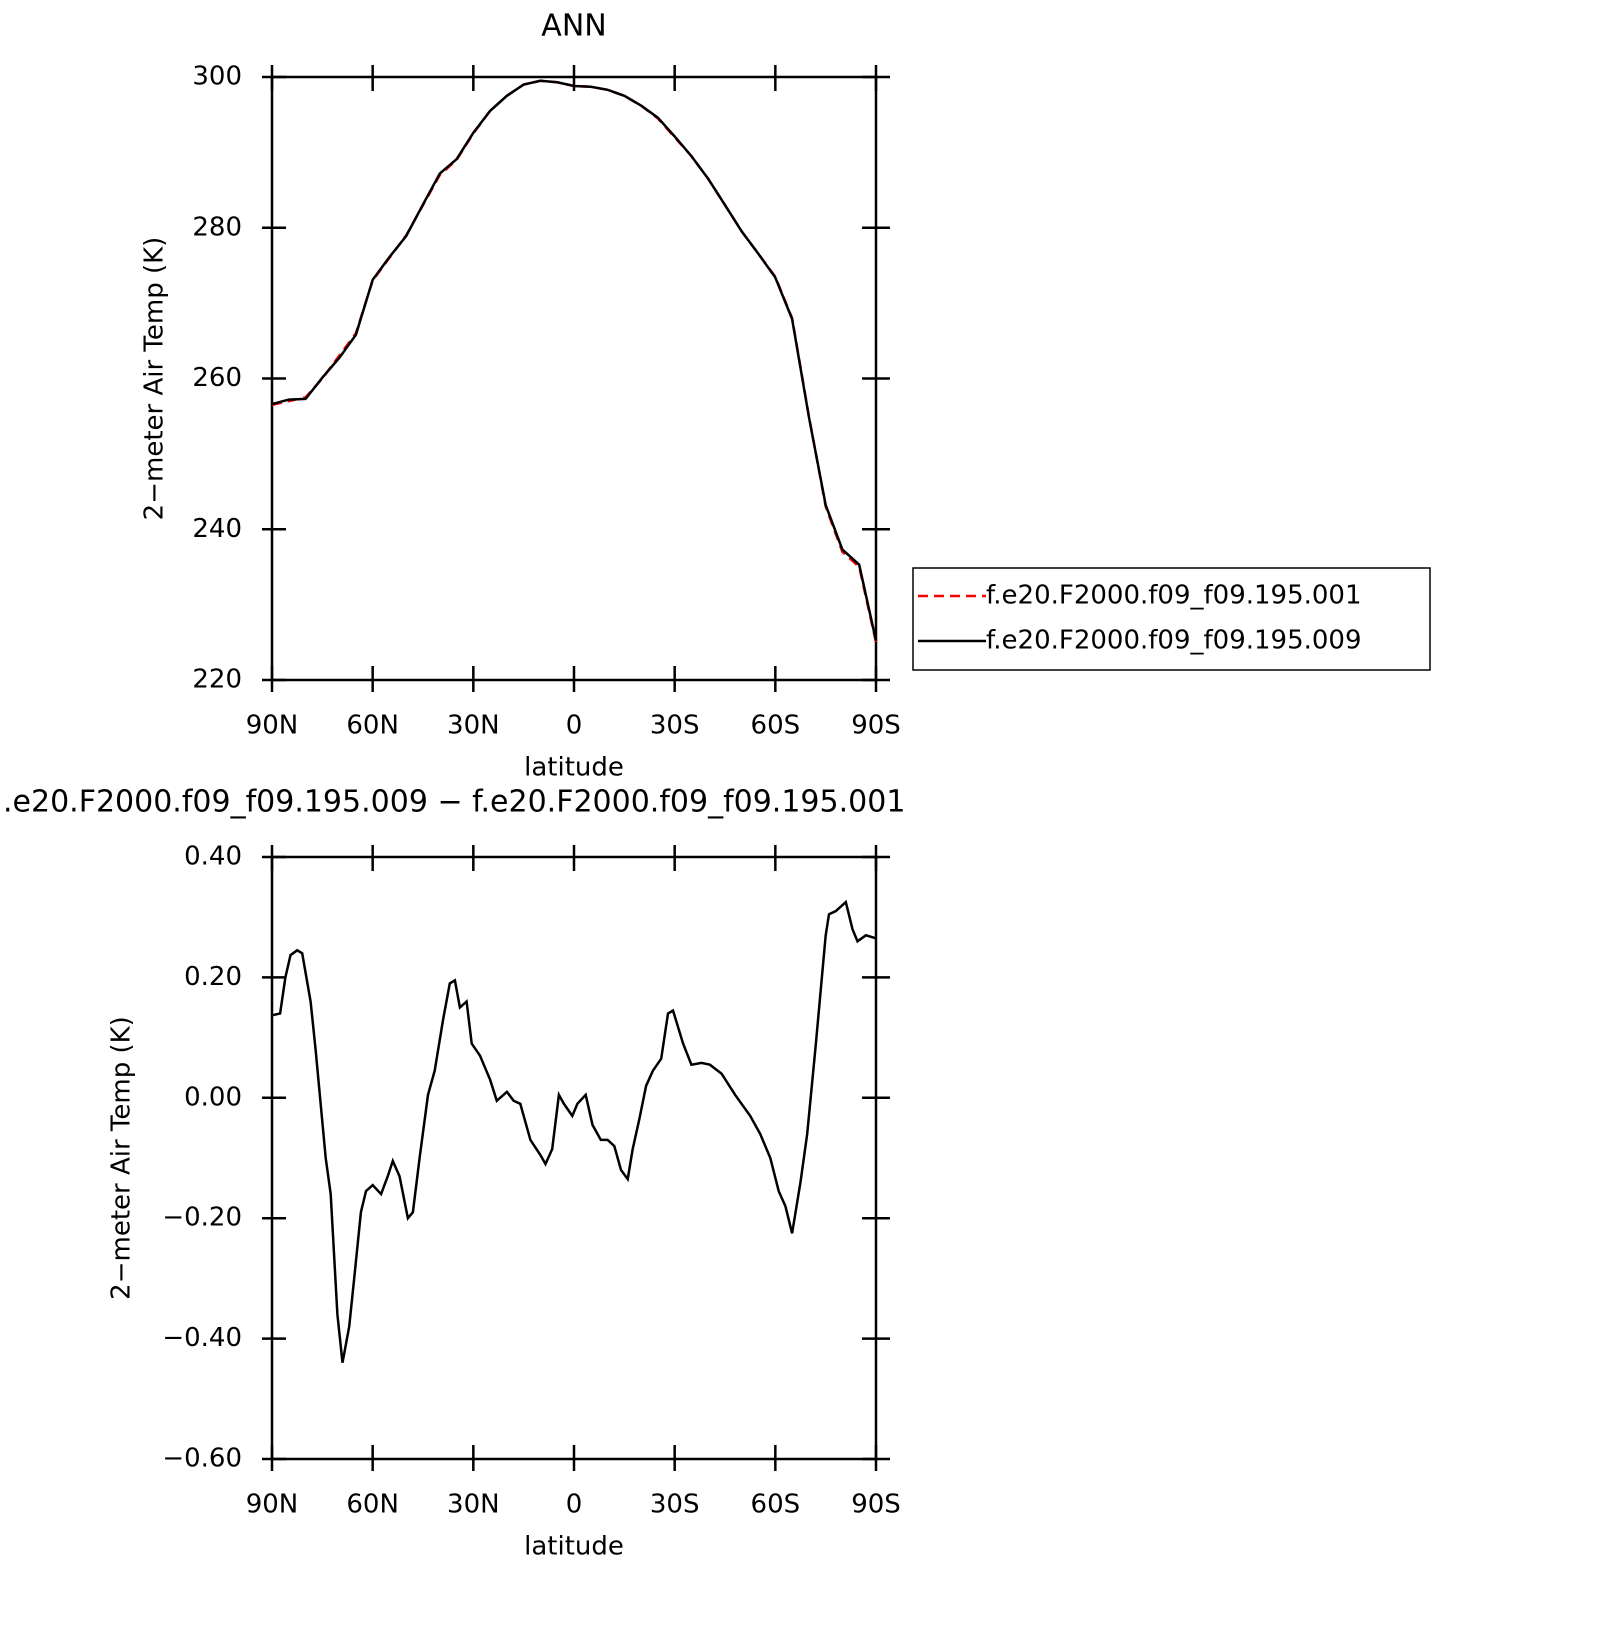 Image resolution: width=1599 pixels, height=1639 pixels. What do you see at coordinates (217, 529) in the screenshot?
I see `y-tick-label: 240` at bounding box center [217, 529].